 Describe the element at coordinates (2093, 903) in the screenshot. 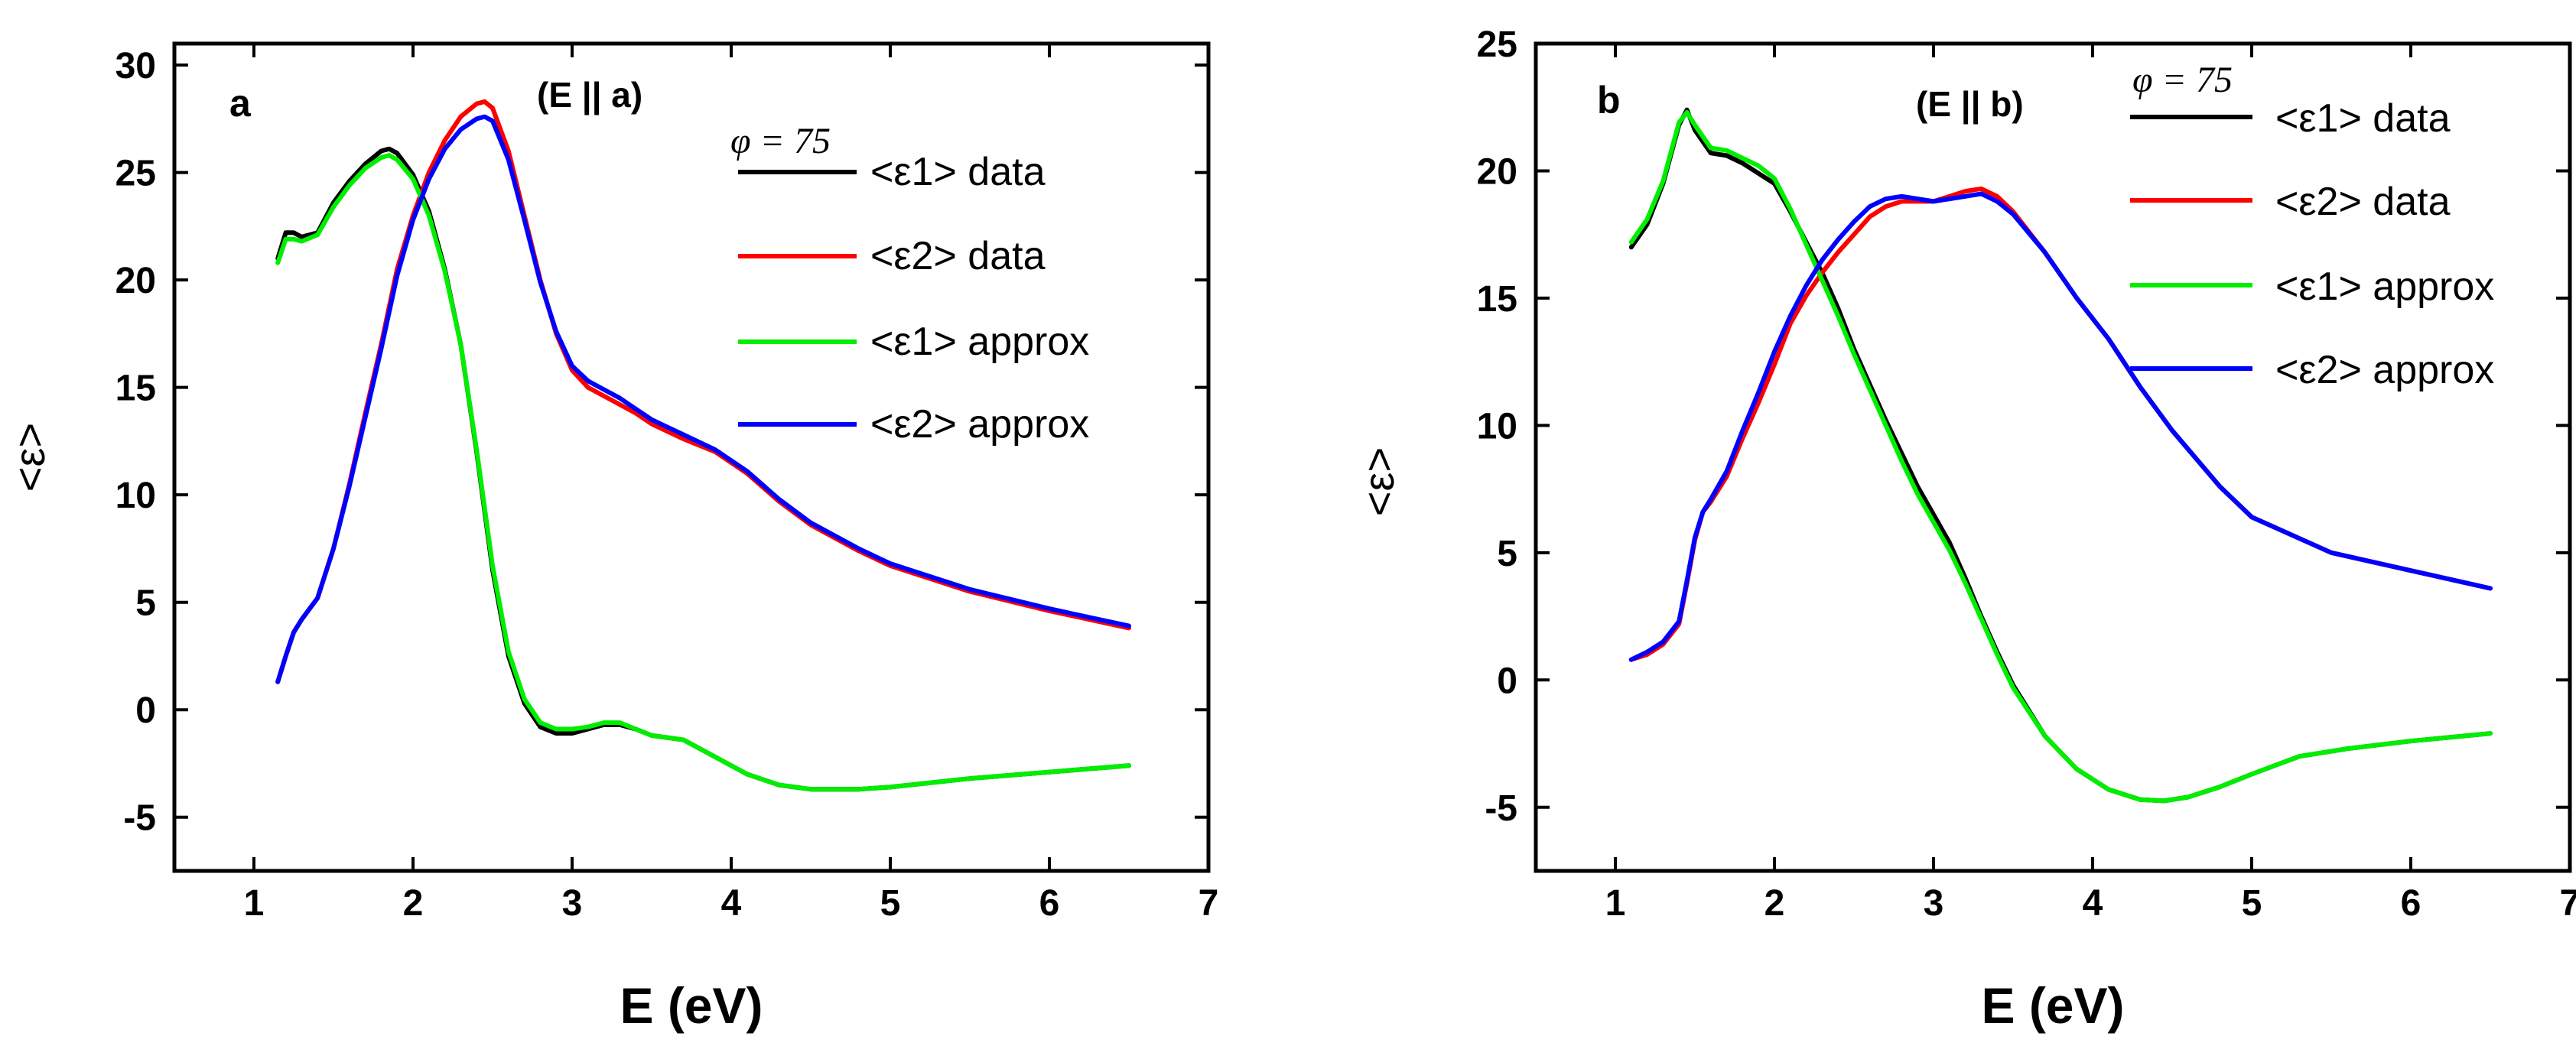

I see `panel-b-x-tick-label: 4` at that location.